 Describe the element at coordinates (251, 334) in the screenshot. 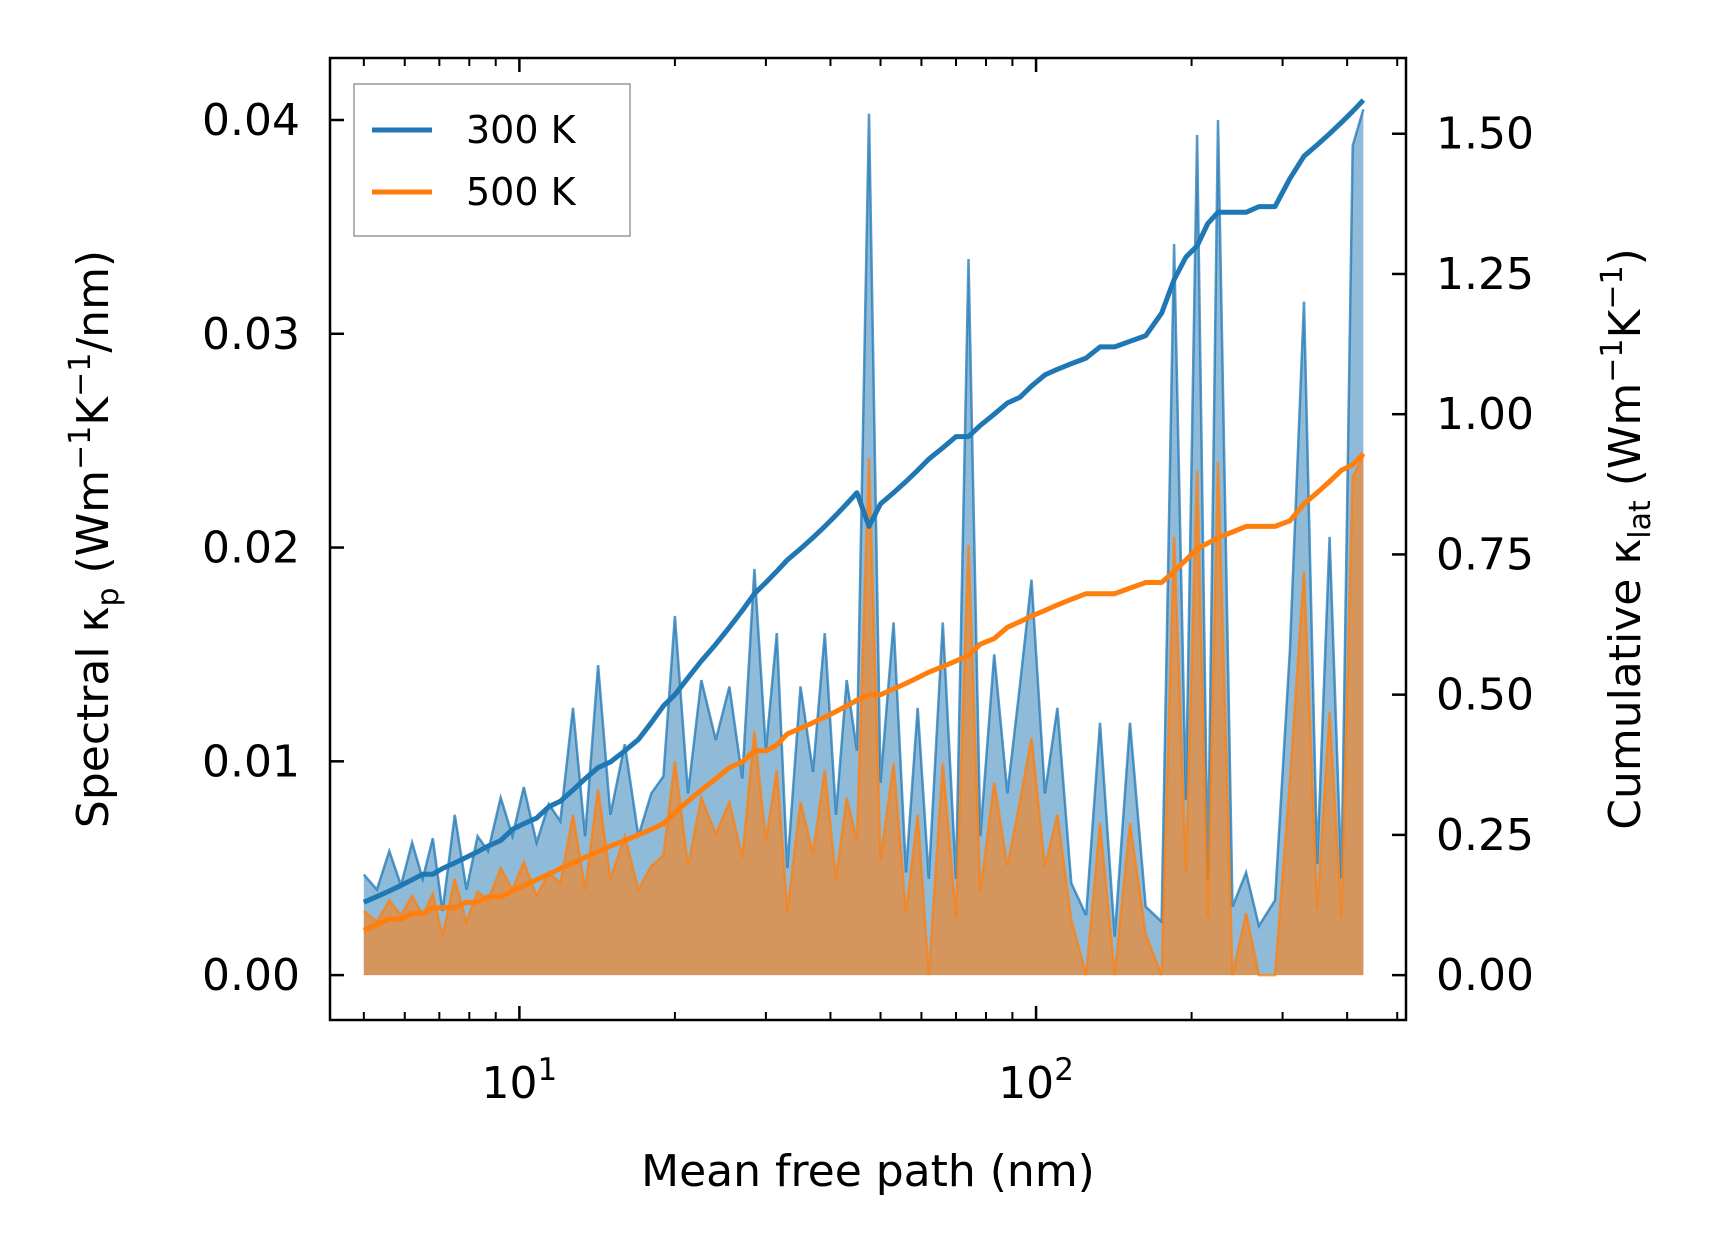

I see `left-y-tick-label: 0.03` at that location.